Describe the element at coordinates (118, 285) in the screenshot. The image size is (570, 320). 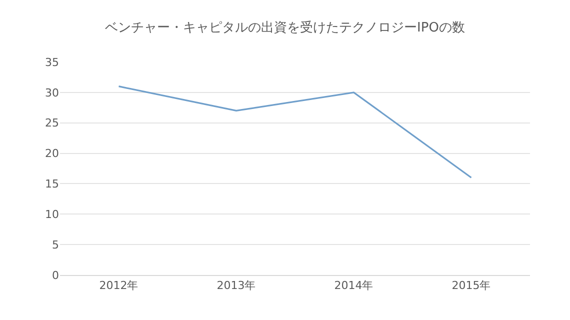
I see `x-tick-label: 2012年` at that location.